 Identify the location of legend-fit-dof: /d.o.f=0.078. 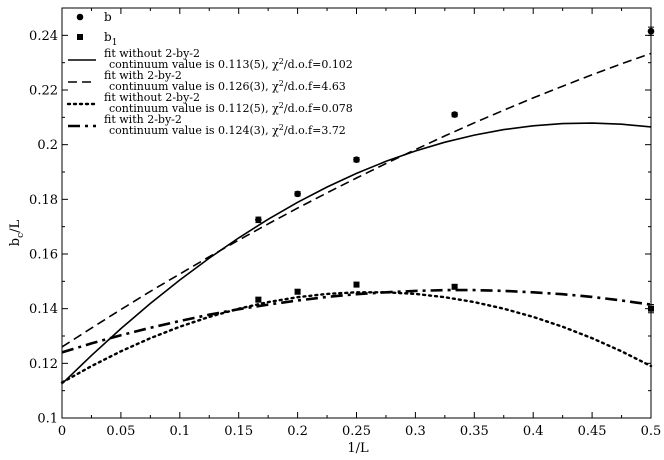
(318, 108).